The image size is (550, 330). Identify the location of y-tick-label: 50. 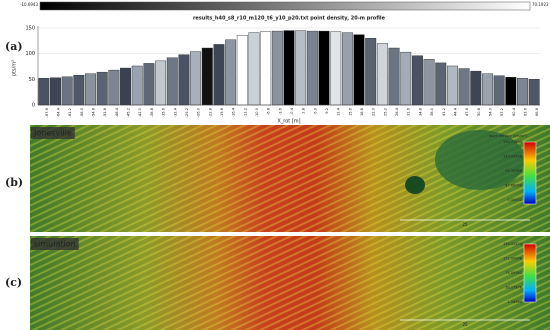
(32, 80).